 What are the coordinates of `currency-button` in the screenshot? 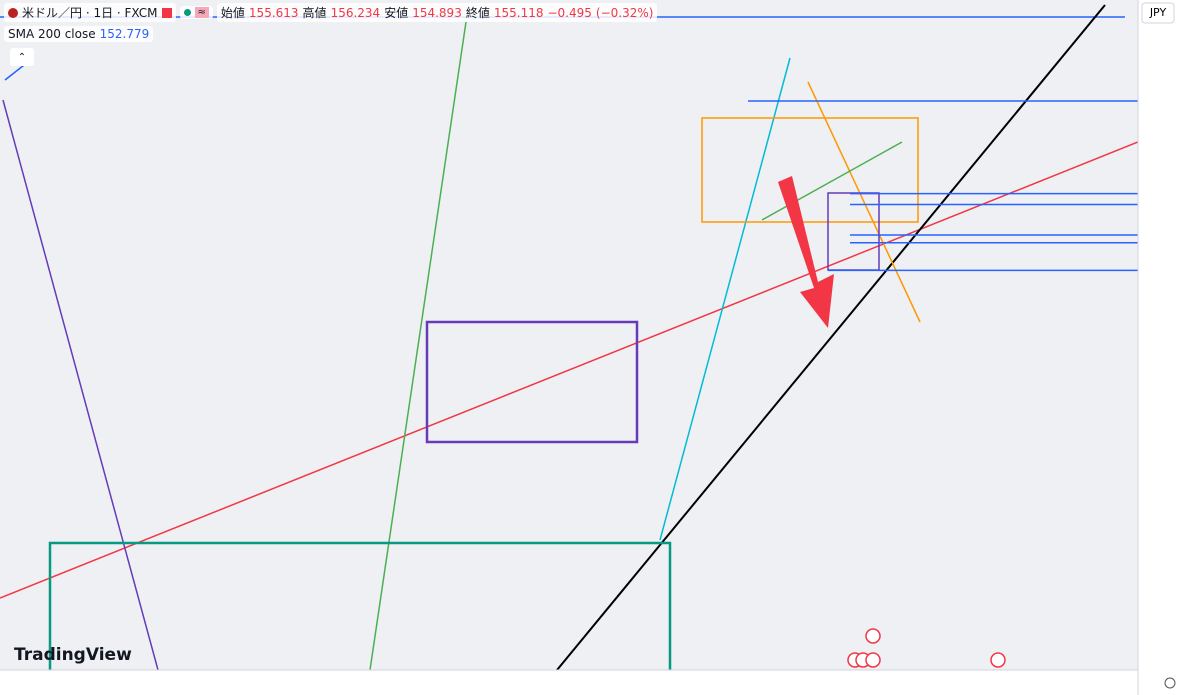 It's located at (1158, 13).